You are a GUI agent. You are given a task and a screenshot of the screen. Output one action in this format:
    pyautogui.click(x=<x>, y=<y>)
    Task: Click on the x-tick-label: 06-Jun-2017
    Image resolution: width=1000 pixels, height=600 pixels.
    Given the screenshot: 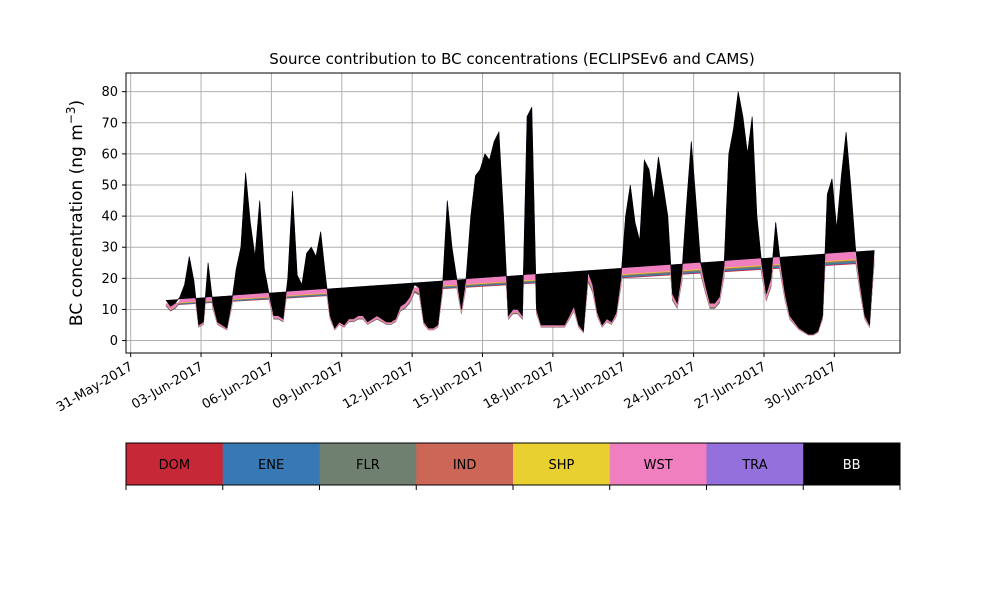 What is the action you would take?
    pyautogui.click(x=238, y=385)
    